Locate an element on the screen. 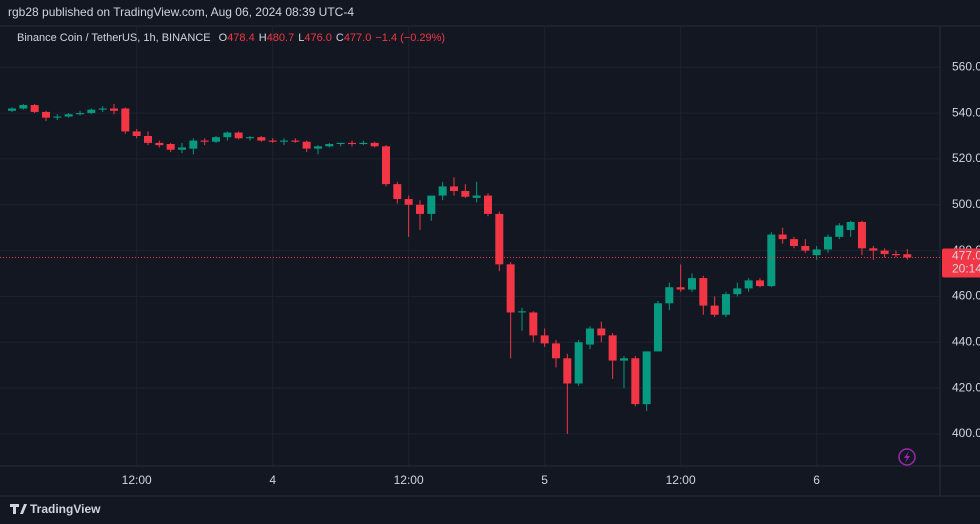 This screenshot has height=524, width=980. y-tick-label: 520.0 is located at coordinates (966, 158).